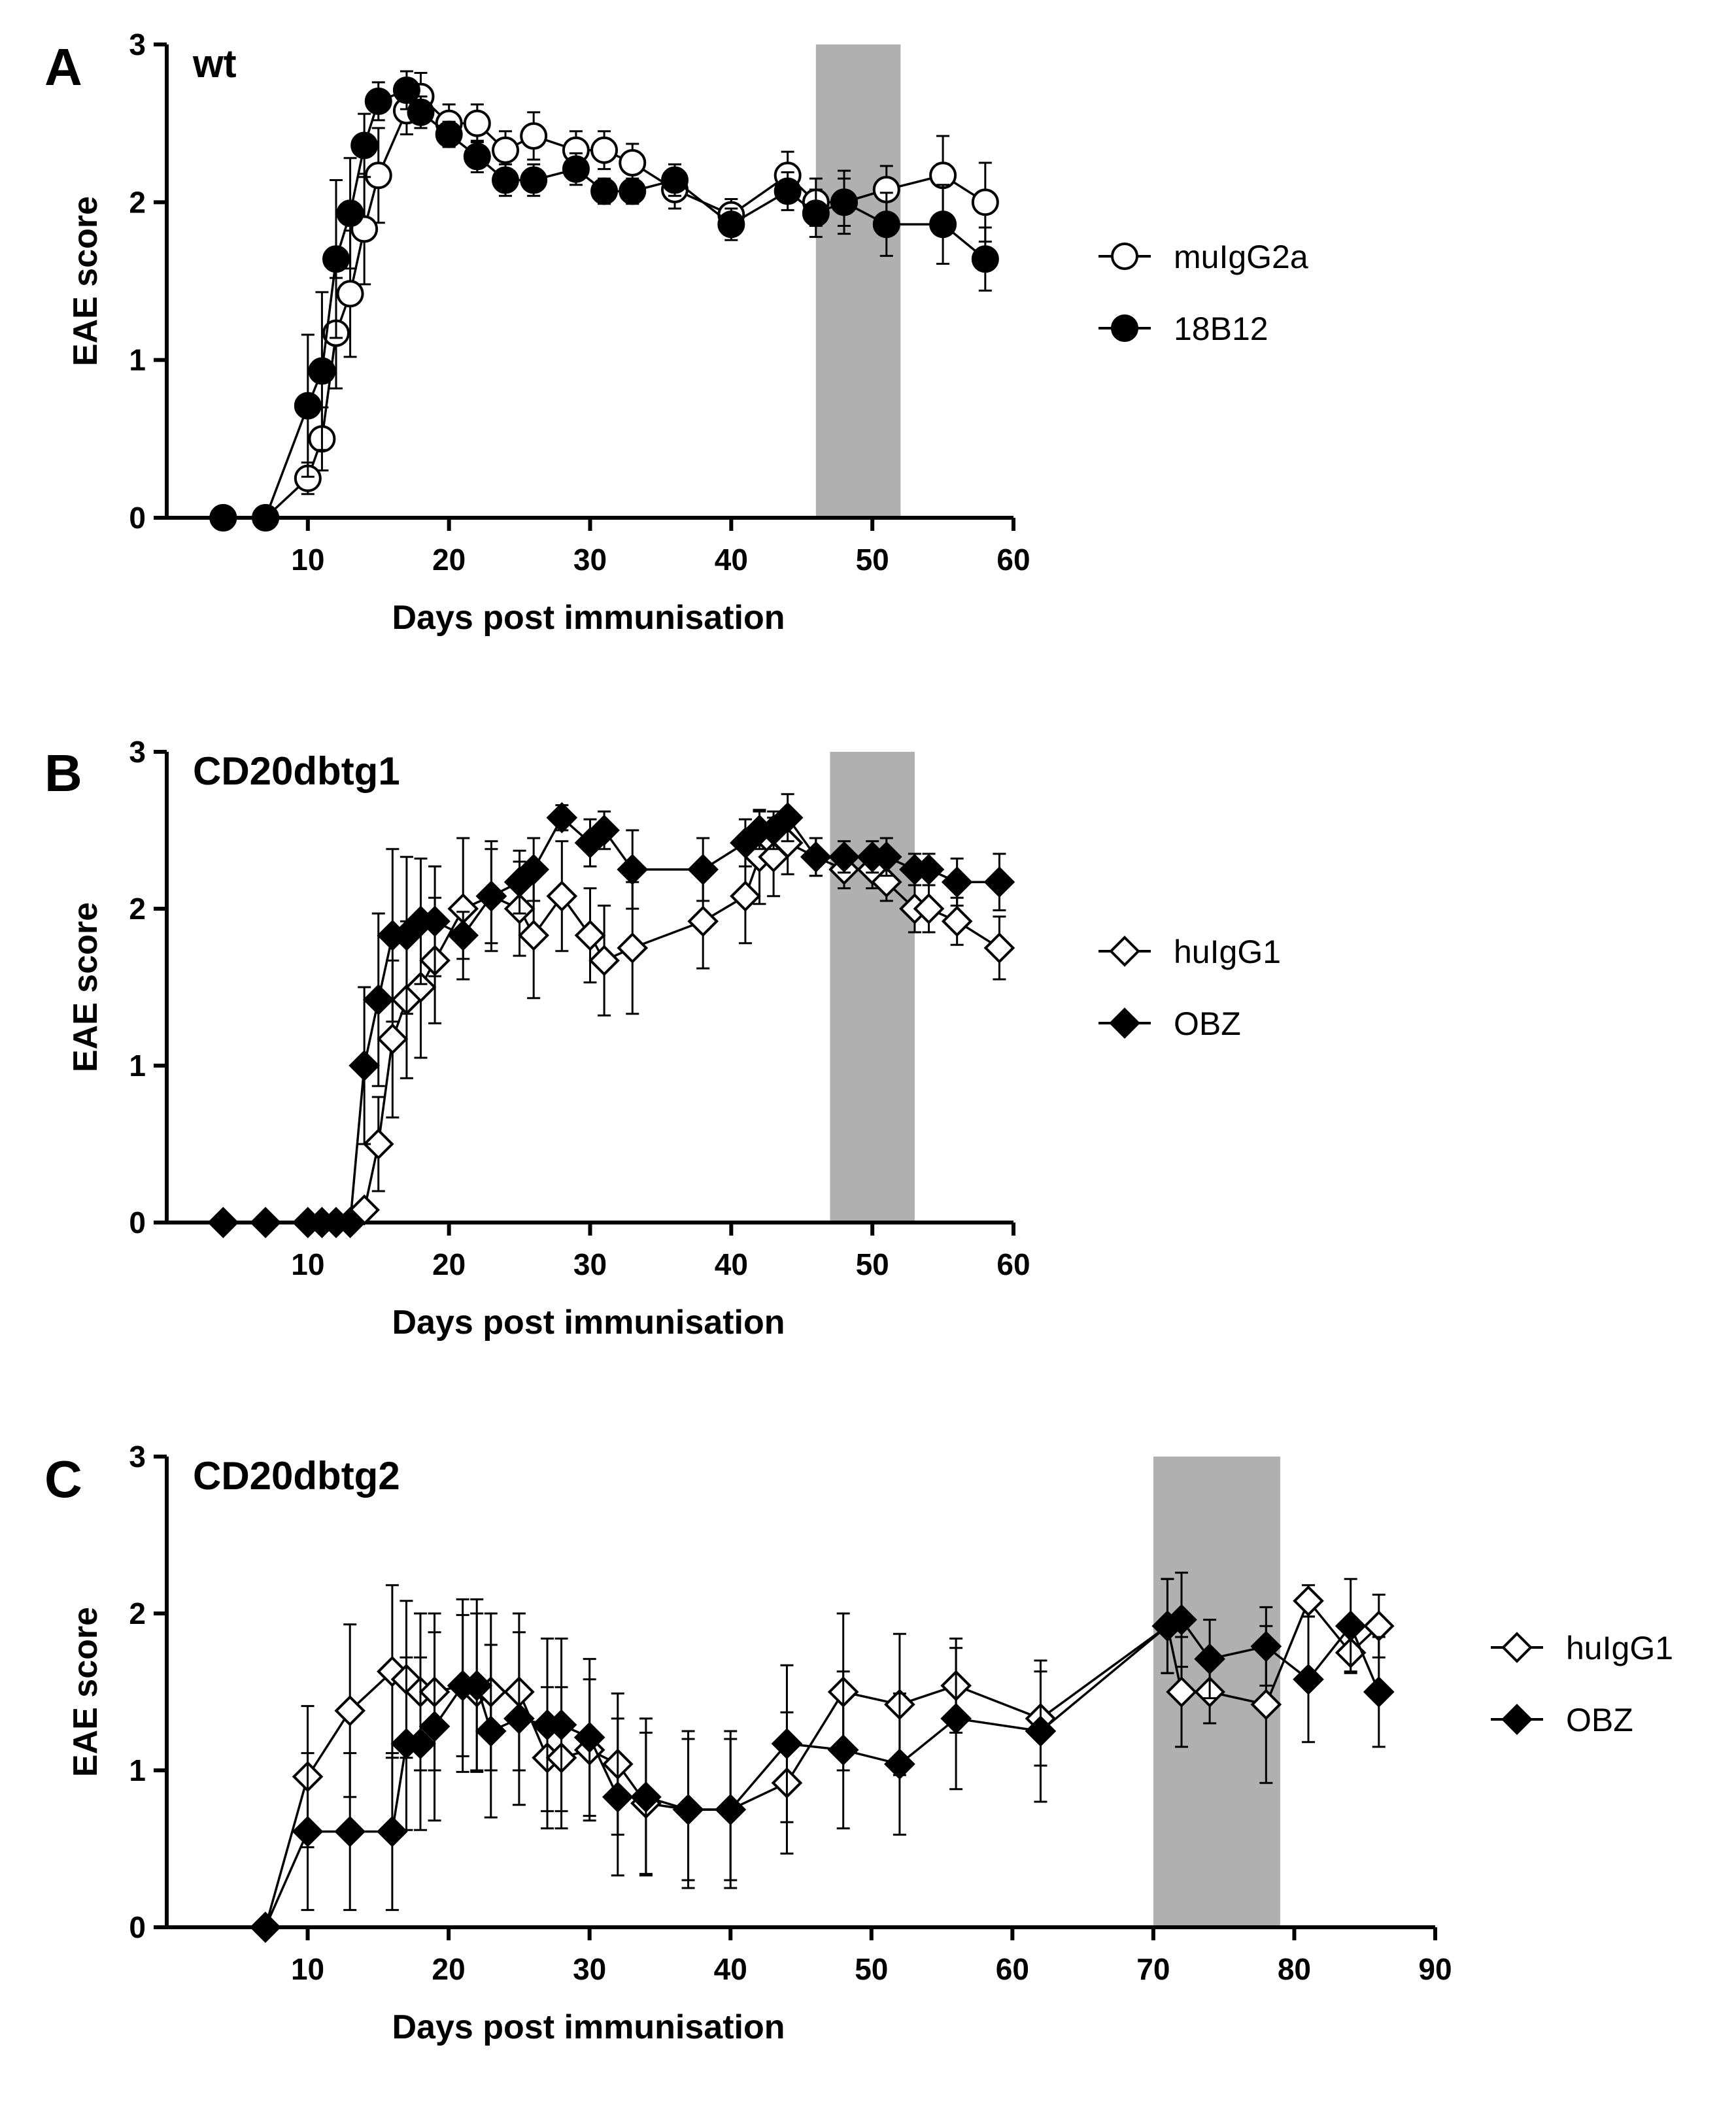  What do you see at coordinates (611, 1015) in the screenshot?
I see `series-obz` at bounding box center [611, 1015].